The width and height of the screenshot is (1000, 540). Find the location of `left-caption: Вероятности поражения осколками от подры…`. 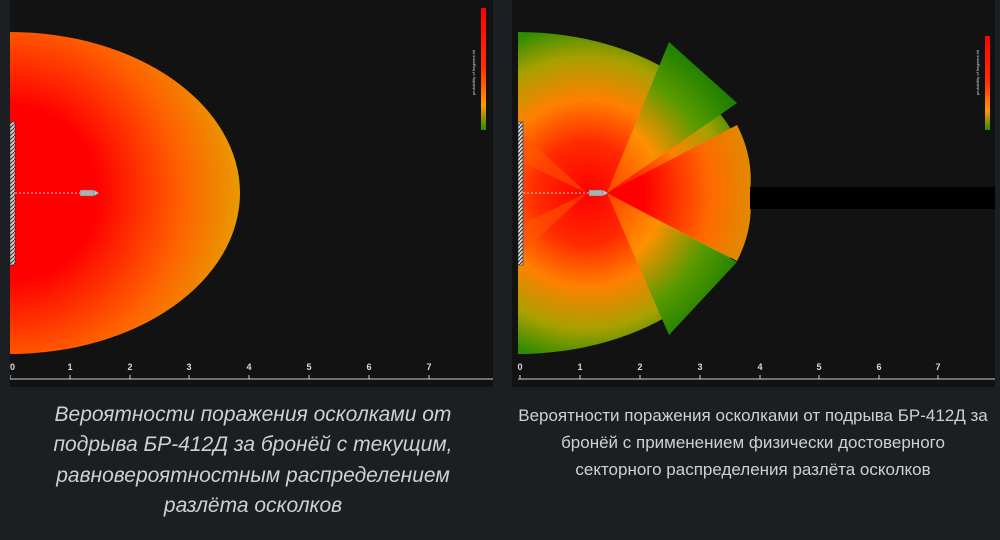

left-caption: Вероятности поражения осколками от подры… is located at coordinates (253, 460).